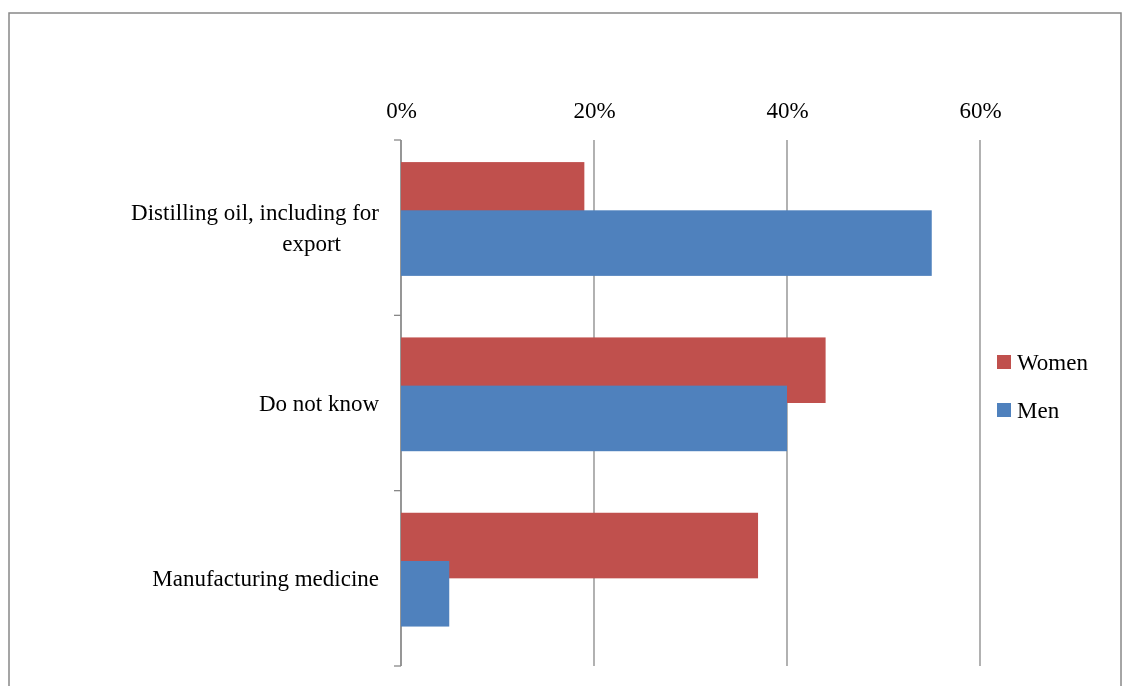 Image resolution: width=1122 pixels, height=686 pixels. I want to click on legend-label: Men, so click(1038, 410).